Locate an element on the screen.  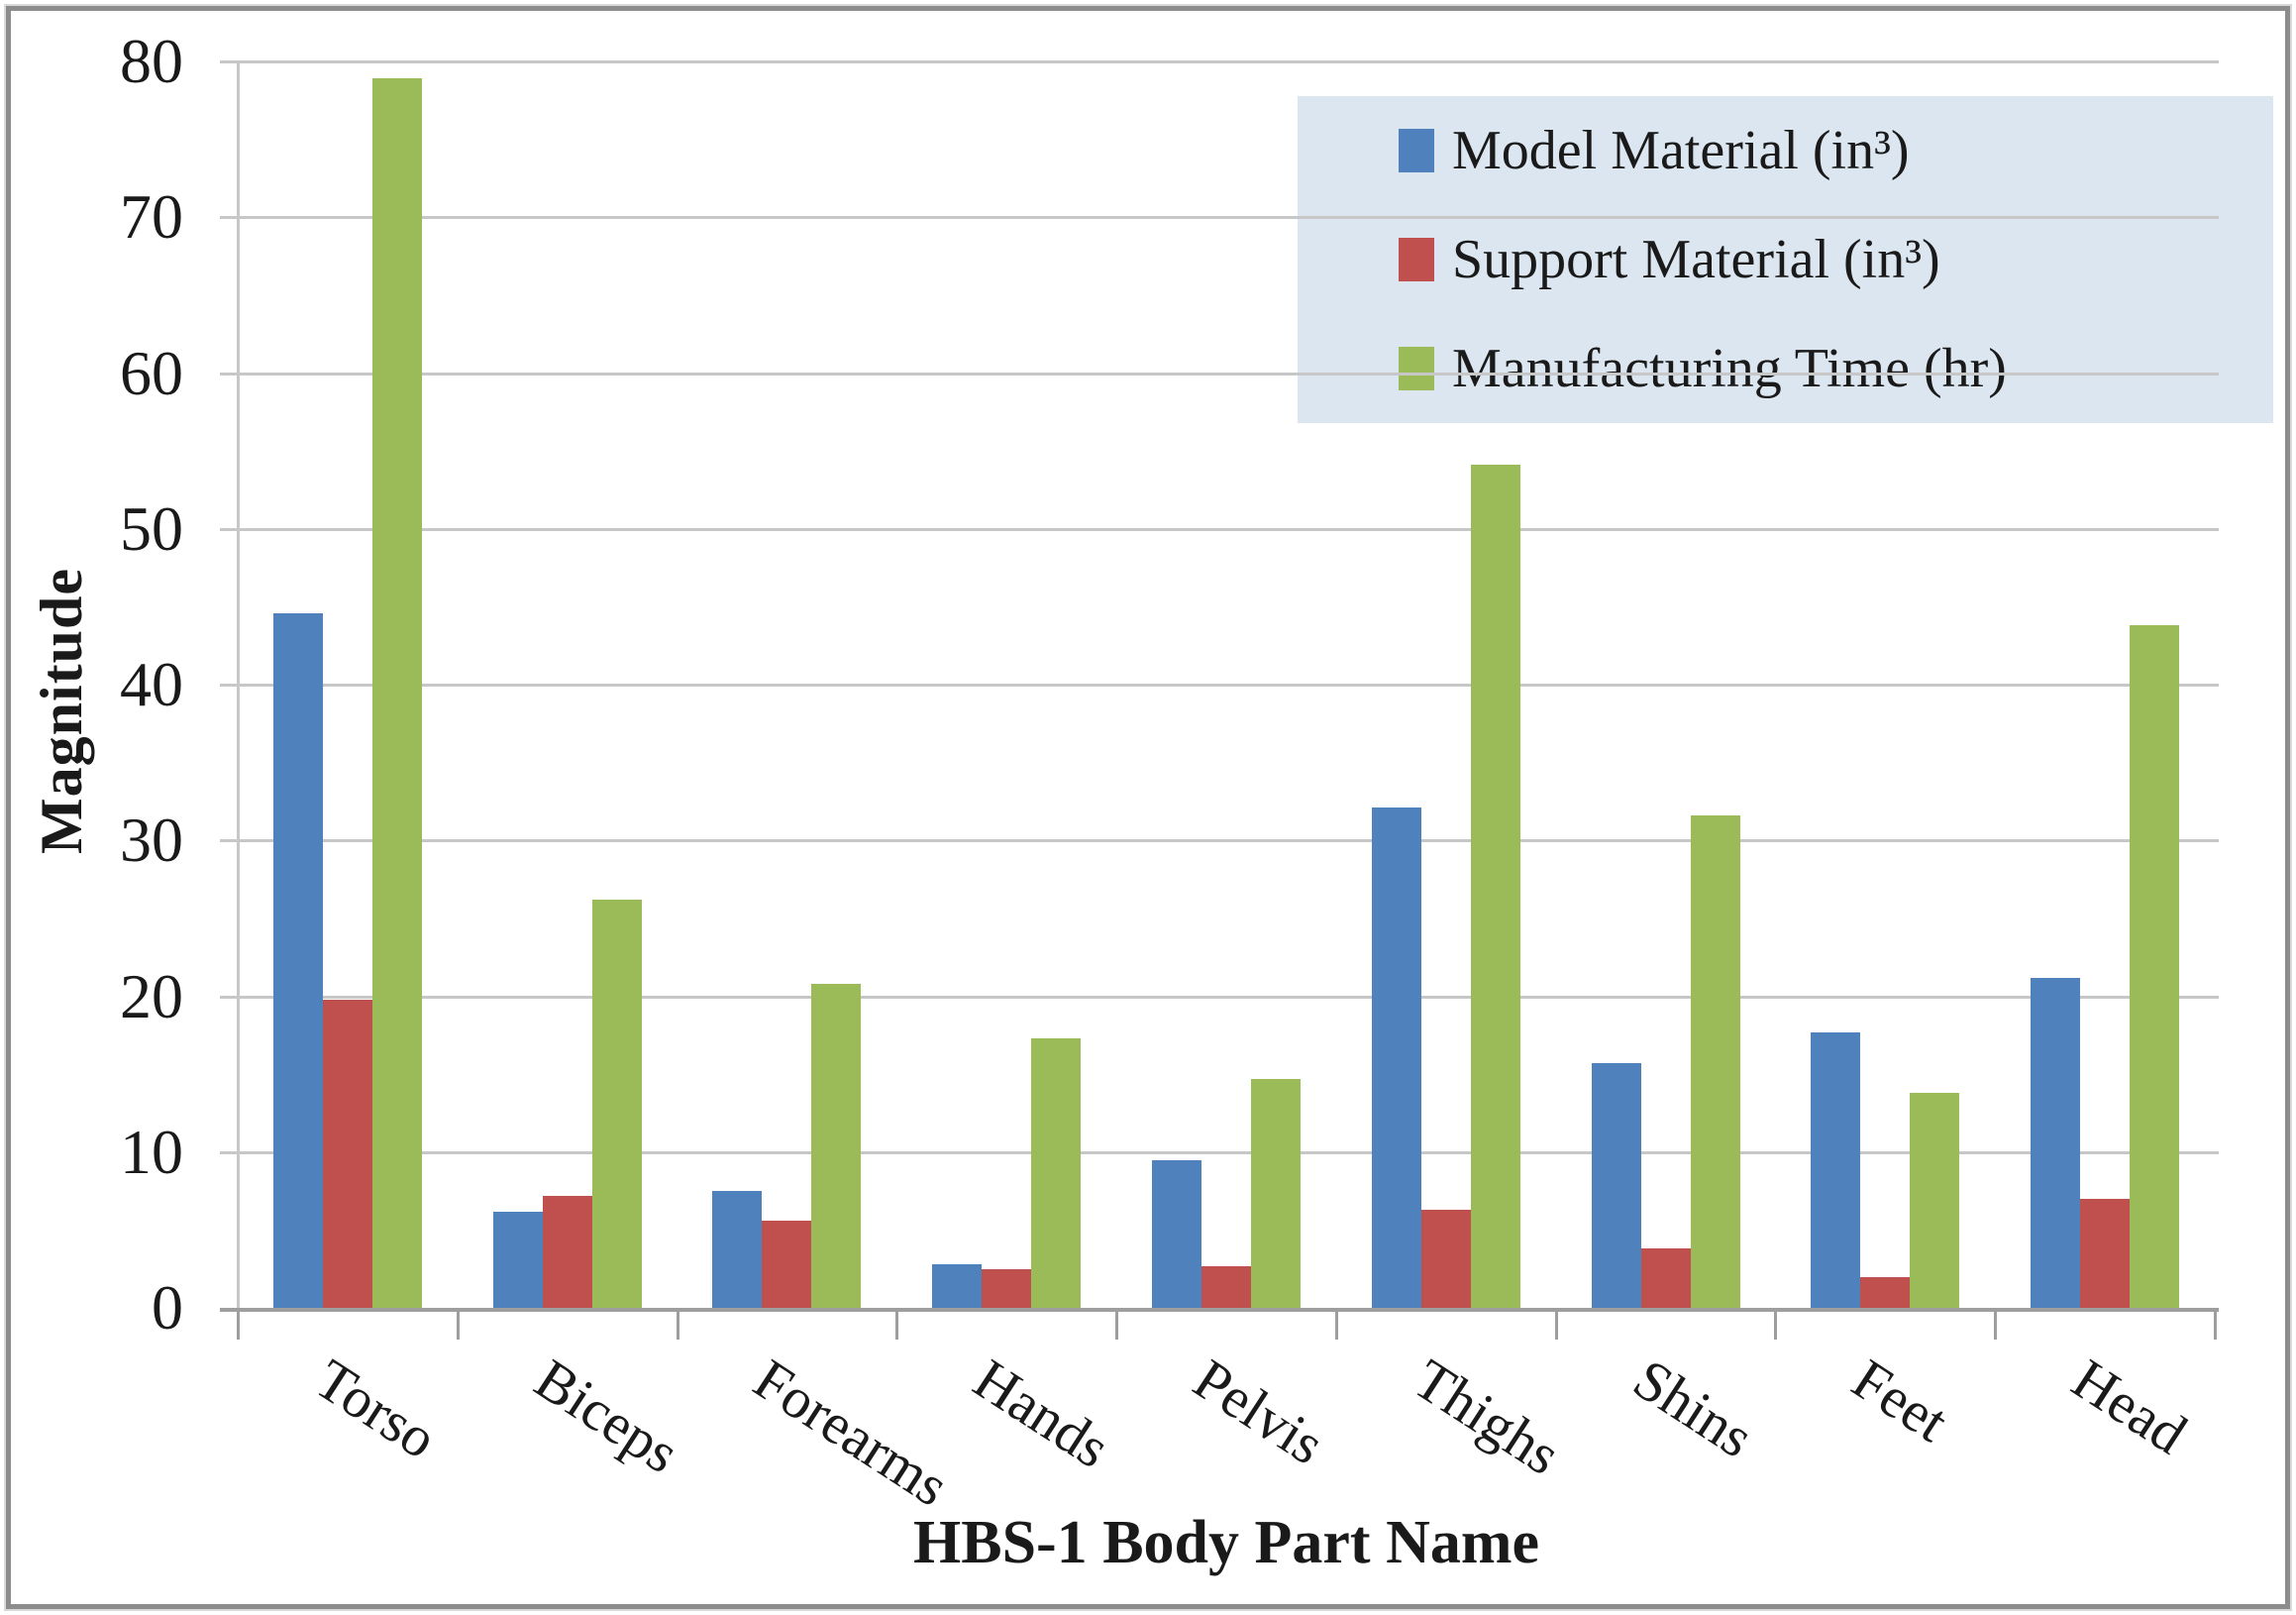
y-axis-tick-label: 50 is located at coordinates (151, 528).